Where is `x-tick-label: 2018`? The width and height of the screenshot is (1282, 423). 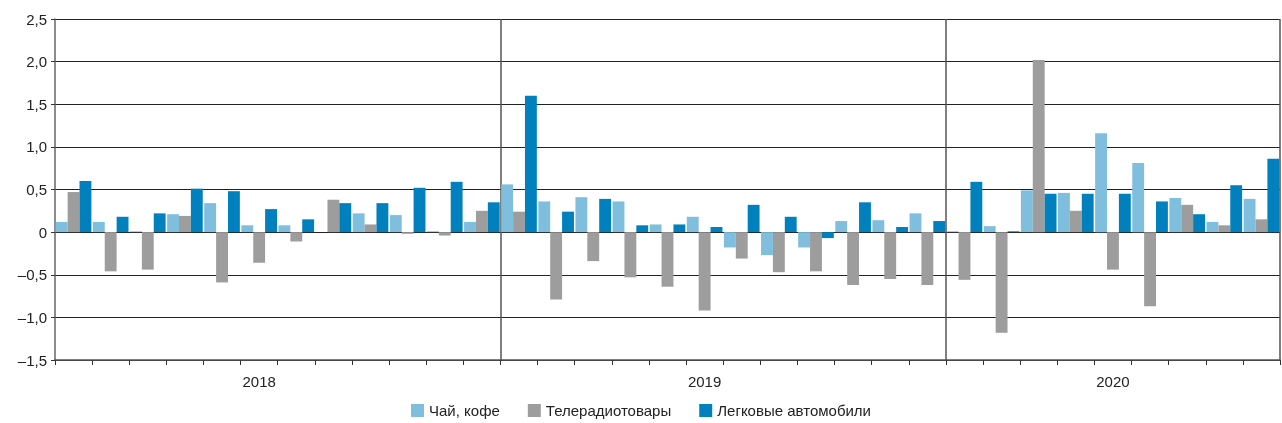 x-tick-label: 2018 is located at coordinates (259, 381).